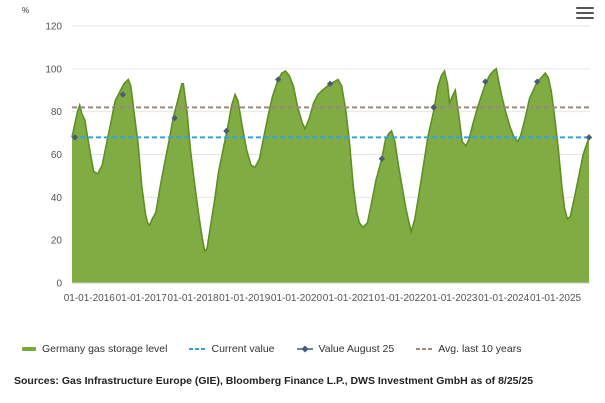  I want to click on legend-swatch-aug25, so click(304, 349).